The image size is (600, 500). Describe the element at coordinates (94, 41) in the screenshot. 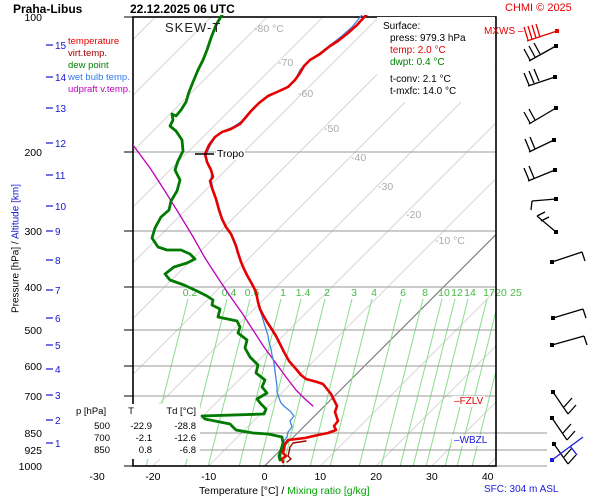

I see `legend-item-temperature: temperature` at that location.